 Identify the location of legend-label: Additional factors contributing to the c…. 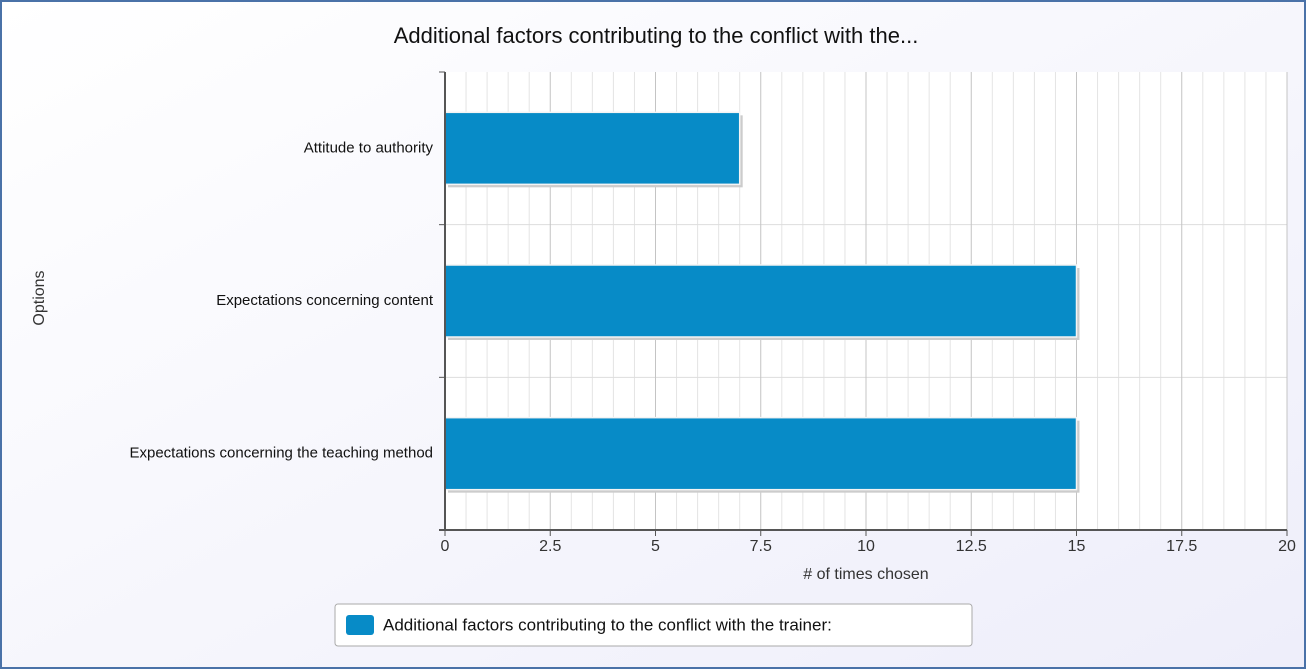
(607, 624).